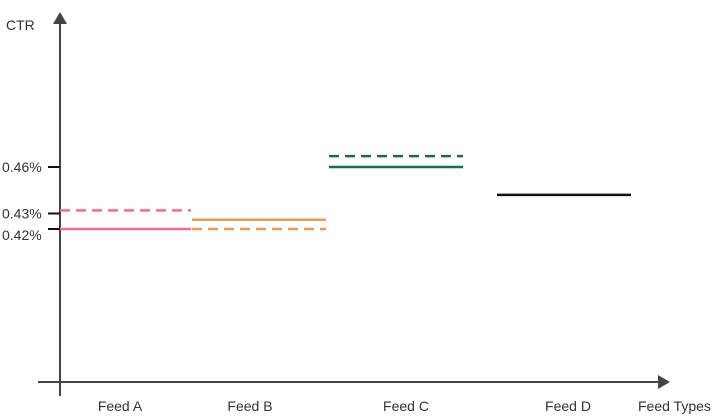 Image resolution: width=726 pixels, height=418 pixels. I want to click on x-axis-labels: Feed A Feed B Feed C Feed D, so click(344, 406).